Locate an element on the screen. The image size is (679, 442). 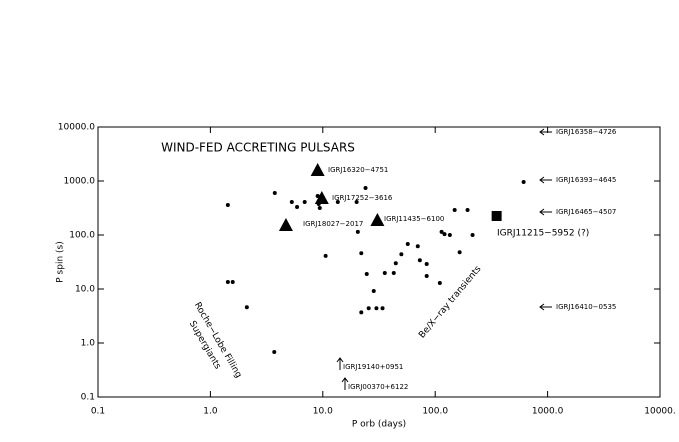
x-axis-label: P orb (days) is located at coordinates (379, 425).